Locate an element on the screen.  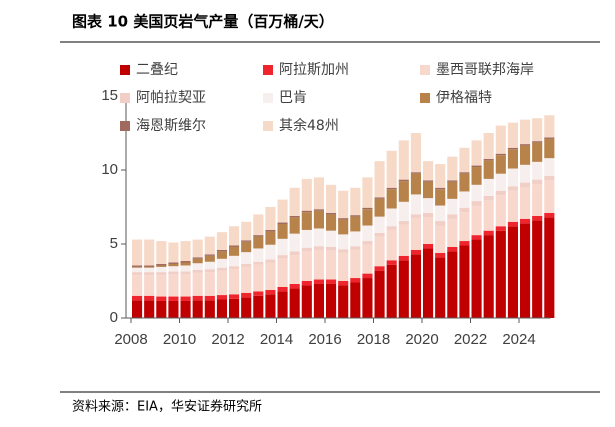
y-tick-label: 5 is located at coordinates (114, 243).